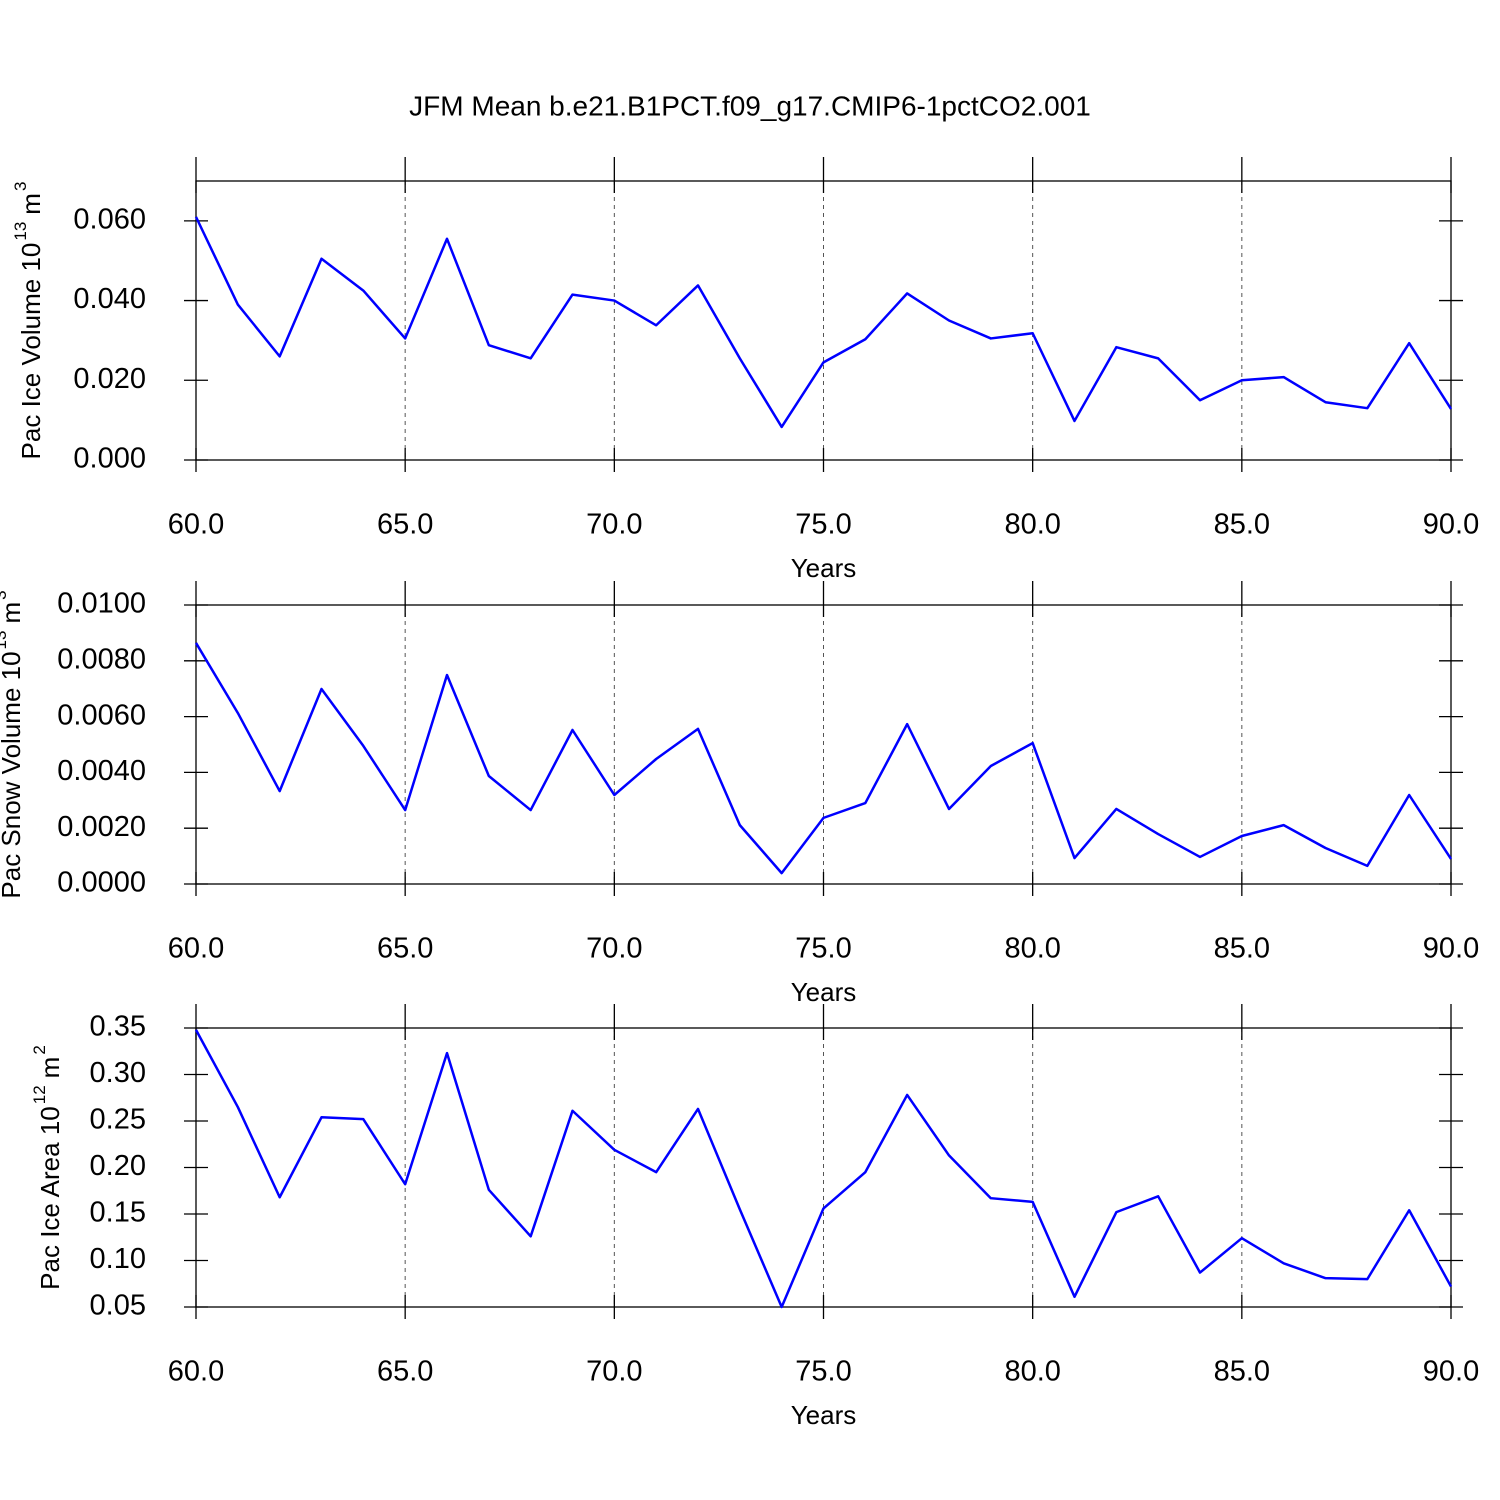 The image size is (1500, 1500). What do you see at coordinates (109, 459) in the screenshot?
I see `y-tick-label: 0.000` at bounding box center [109, 459].